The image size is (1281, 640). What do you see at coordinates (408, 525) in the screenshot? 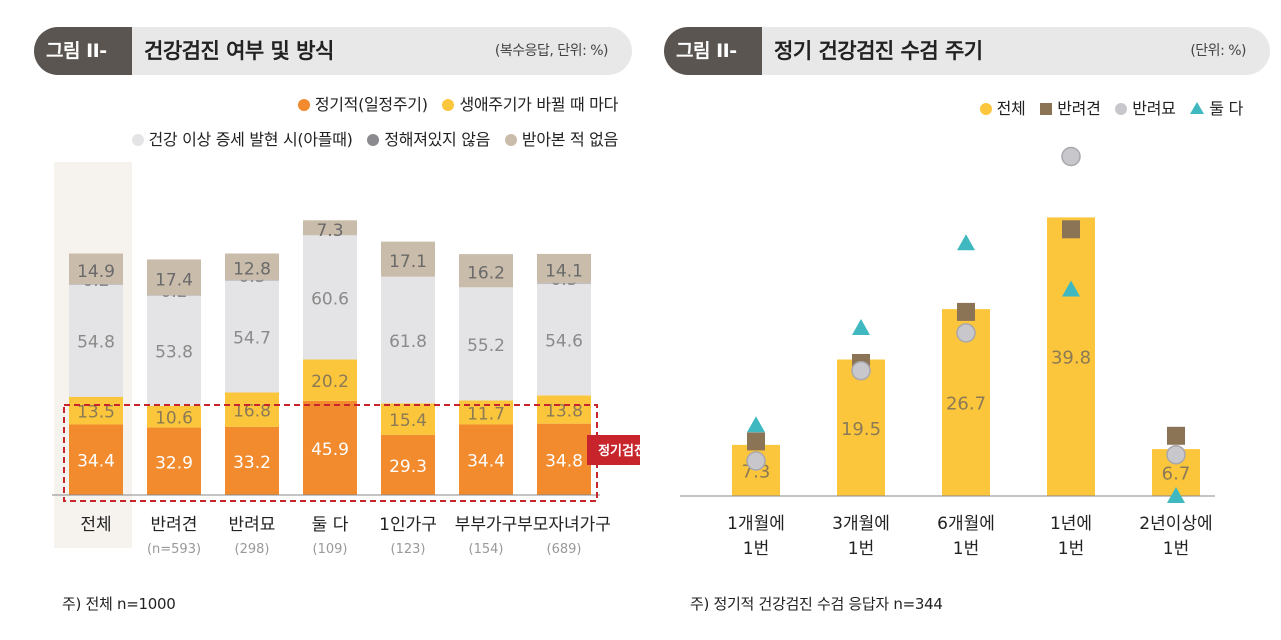
I see `category-label: 1인가구` at bounding box center [408, 525].